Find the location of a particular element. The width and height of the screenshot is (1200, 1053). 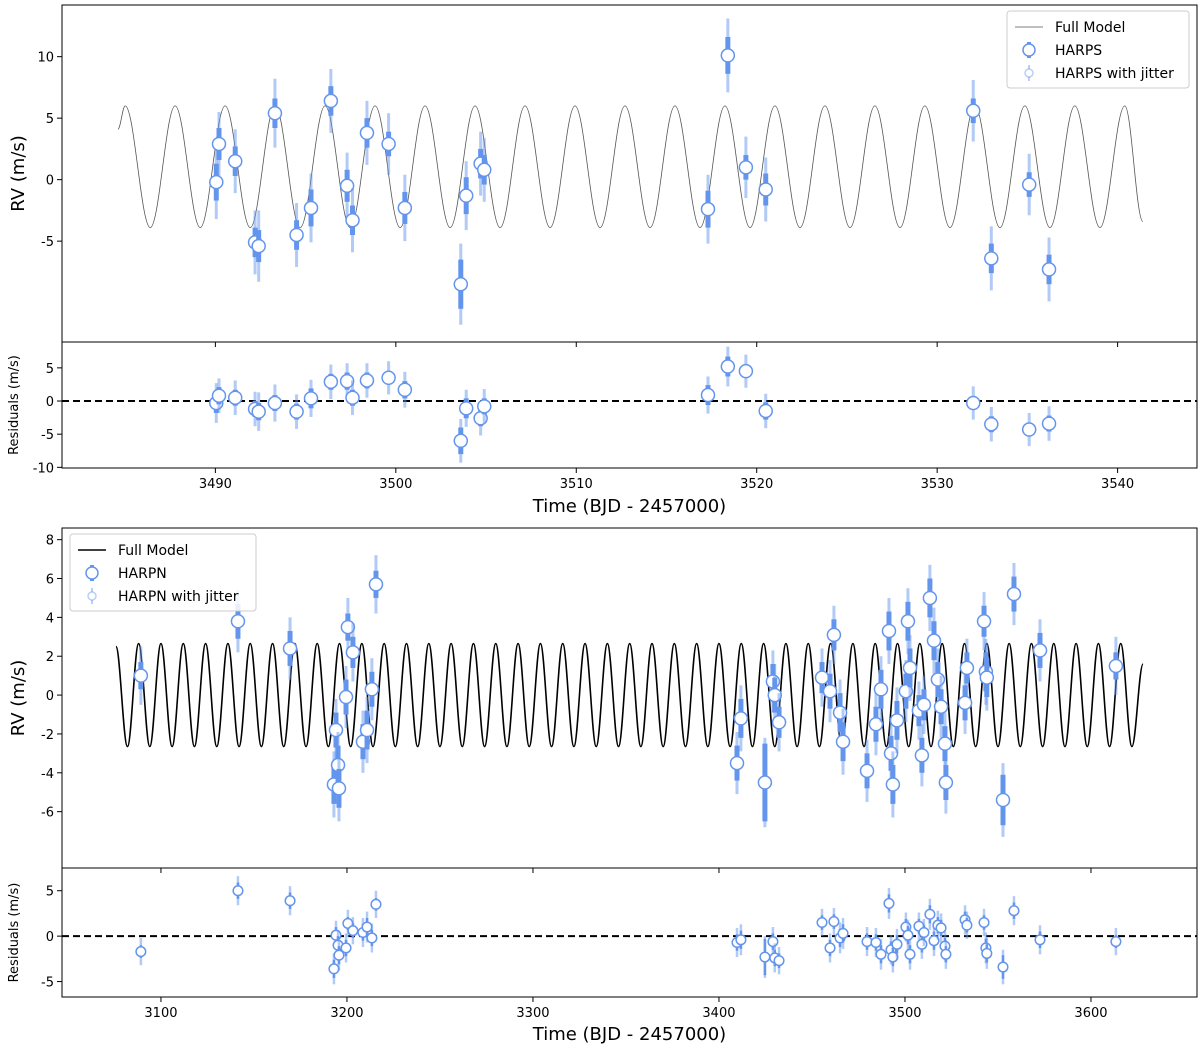

y-tick-label: -6 is located at coordinates (47, 813).